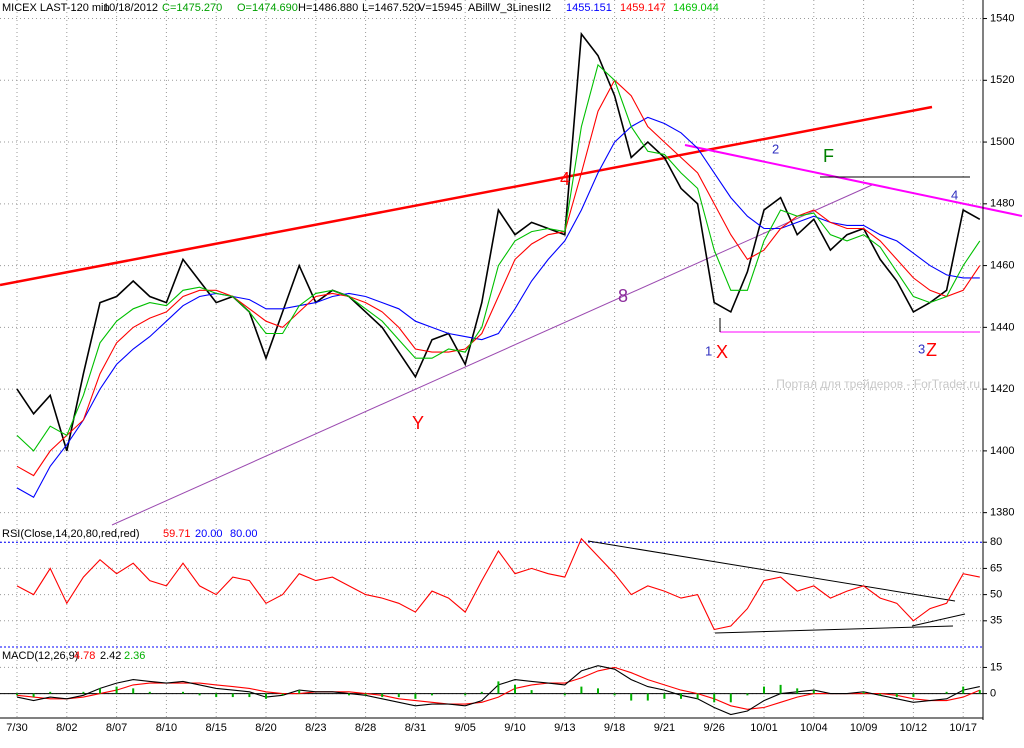 Image resolution: width=1024 pixels, height=748 pixels. I want to click on annotation: Z, so click(931, 350).